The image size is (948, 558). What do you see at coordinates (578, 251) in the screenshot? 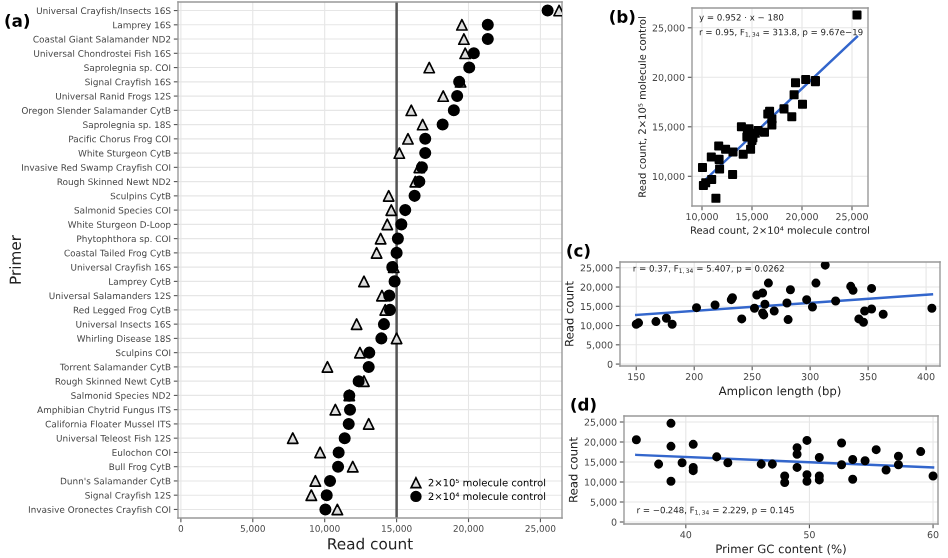
I see `chart-title: (c)` at bounding box center [578, 251].